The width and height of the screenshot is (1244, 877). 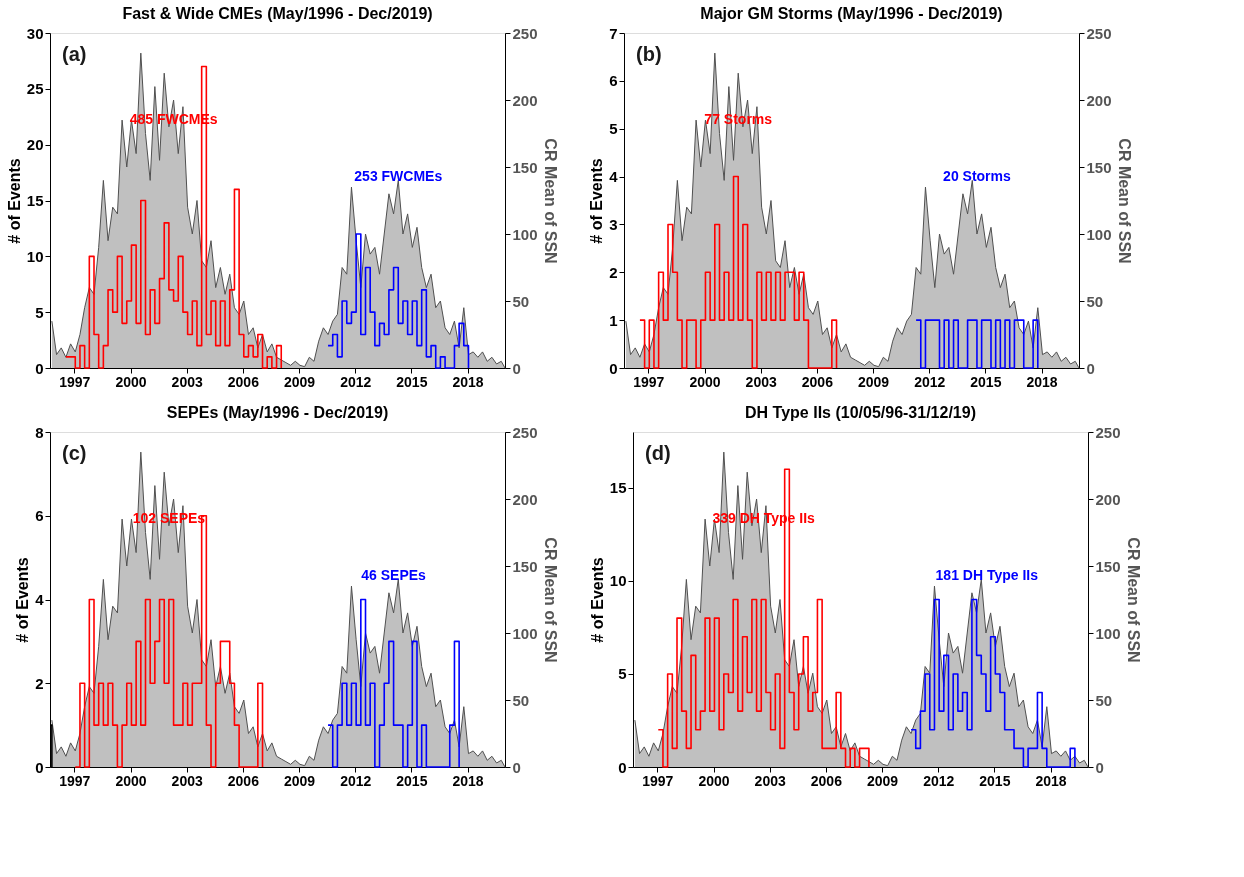 I want to click on series-label: 46 SEPEs, so click(x=394, y=575).